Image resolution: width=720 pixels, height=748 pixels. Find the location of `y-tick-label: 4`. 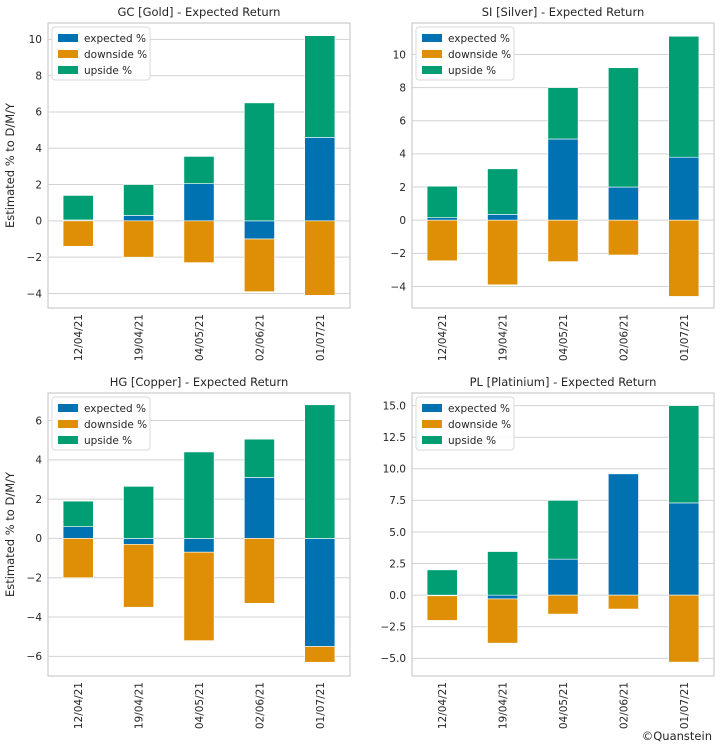

y-tick-label: 4 is located at coordinates (402, 155).